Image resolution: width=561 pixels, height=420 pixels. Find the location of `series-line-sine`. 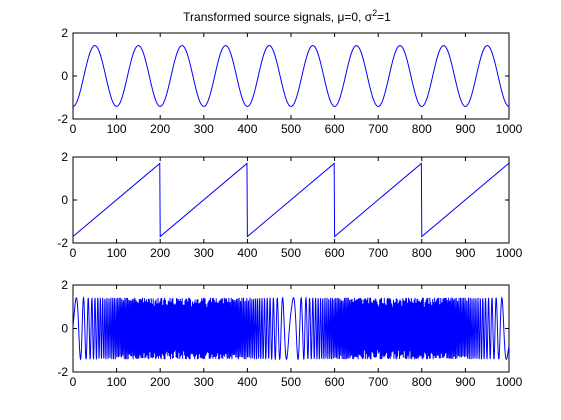

series-line-sine is located at coordinates (291, 76).